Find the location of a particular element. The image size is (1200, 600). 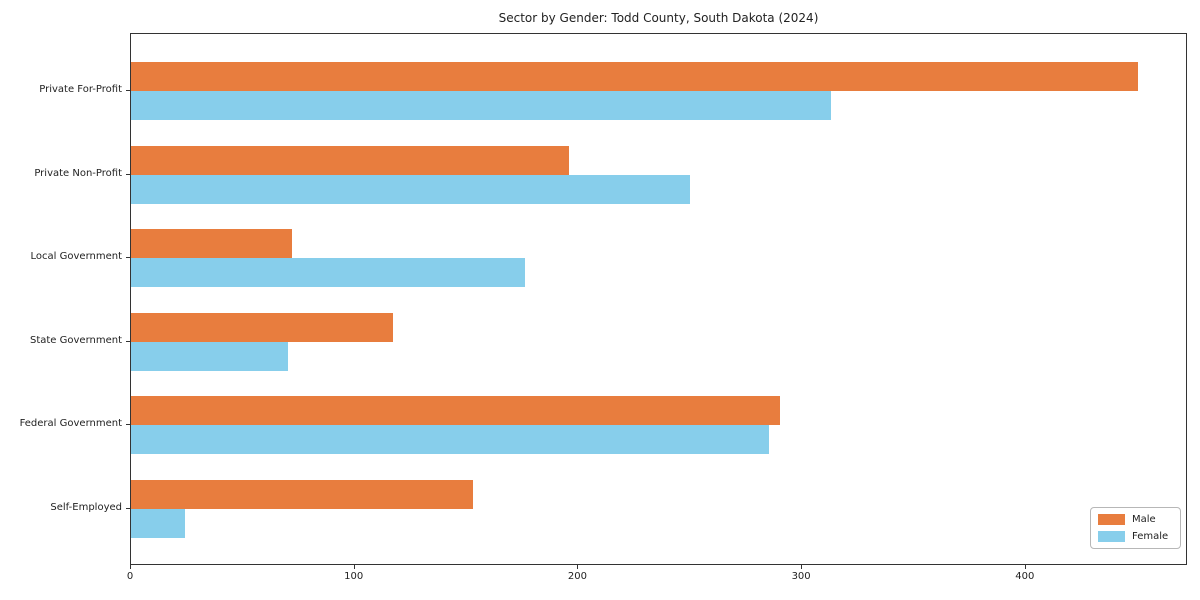

legend-label: Female is located at coordinates (1150, 536).